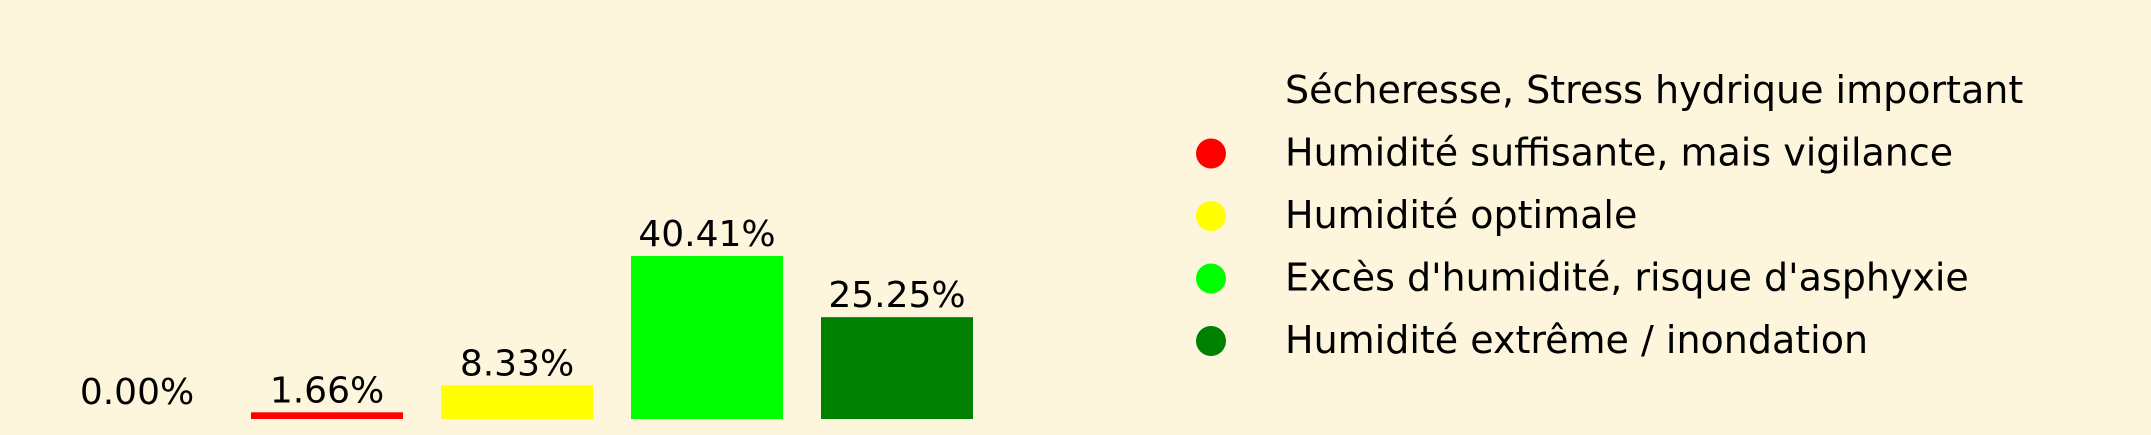 The height and width of the screenshot is (435, 2151). I want to click on bar-value-label-0: 0.00%, so click(137, 392).